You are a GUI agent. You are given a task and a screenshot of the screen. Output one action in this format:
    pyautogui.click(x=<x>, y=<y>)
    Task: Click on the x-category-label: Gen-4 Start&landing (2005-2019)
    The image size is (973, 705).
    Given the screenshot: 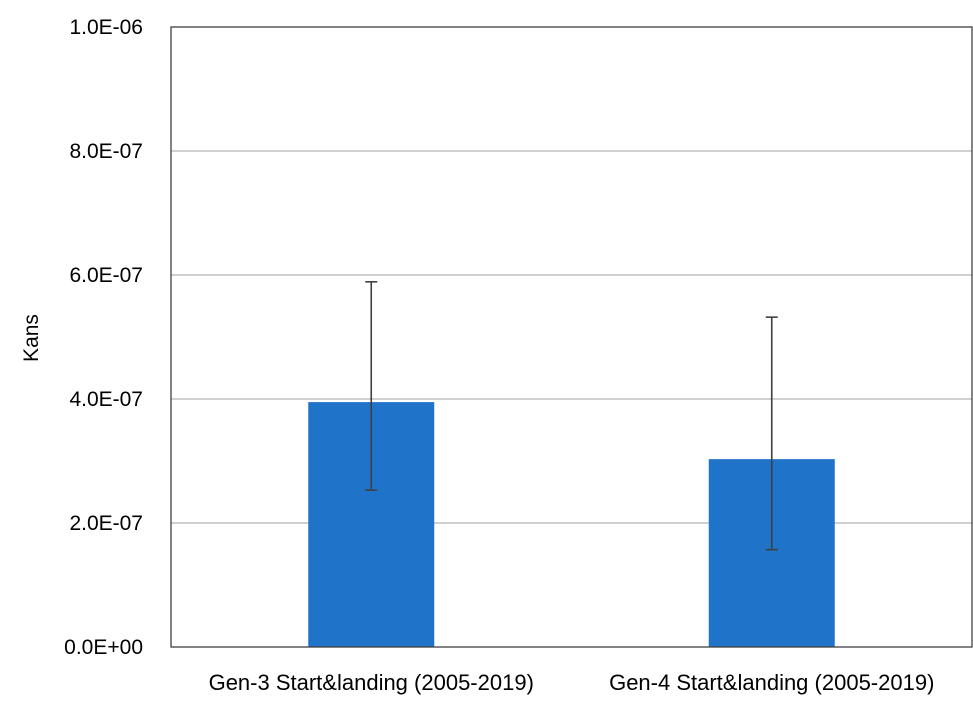 What is the action you would take?
    pyautogui.click(x=771, y=682)
    